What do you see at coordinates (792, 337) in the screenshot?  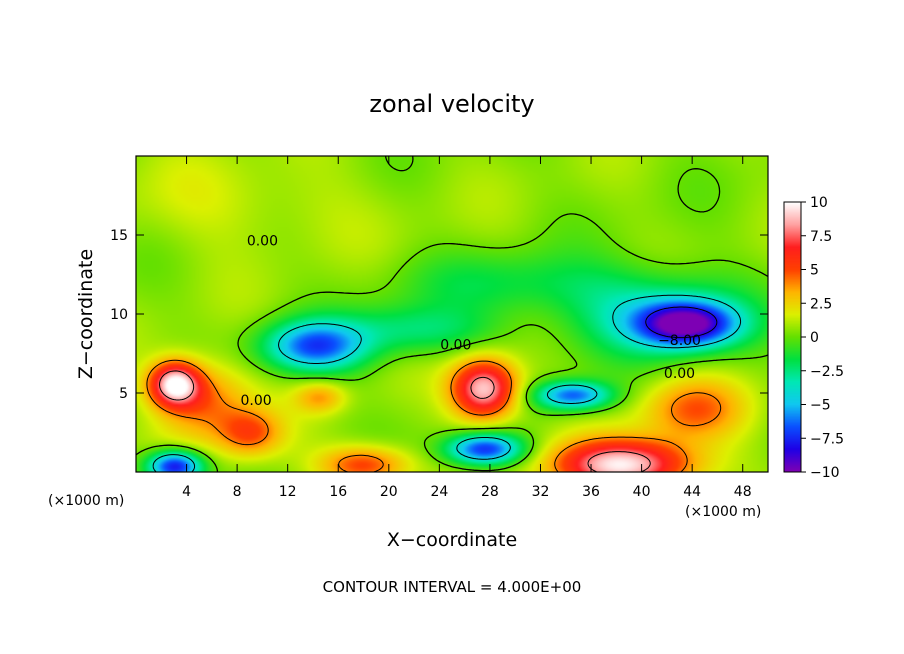 I see `colorbar-gradient` at bounding box center [792, 337].